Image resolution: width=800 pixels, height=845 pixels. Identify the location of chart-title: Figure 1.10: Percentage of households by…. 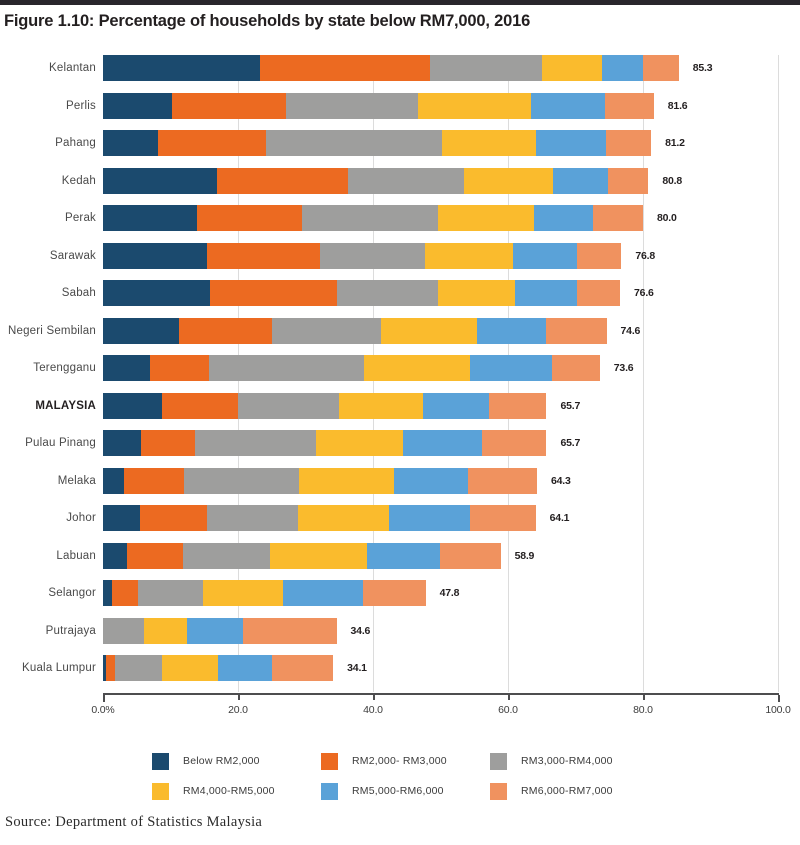
(267, 20).